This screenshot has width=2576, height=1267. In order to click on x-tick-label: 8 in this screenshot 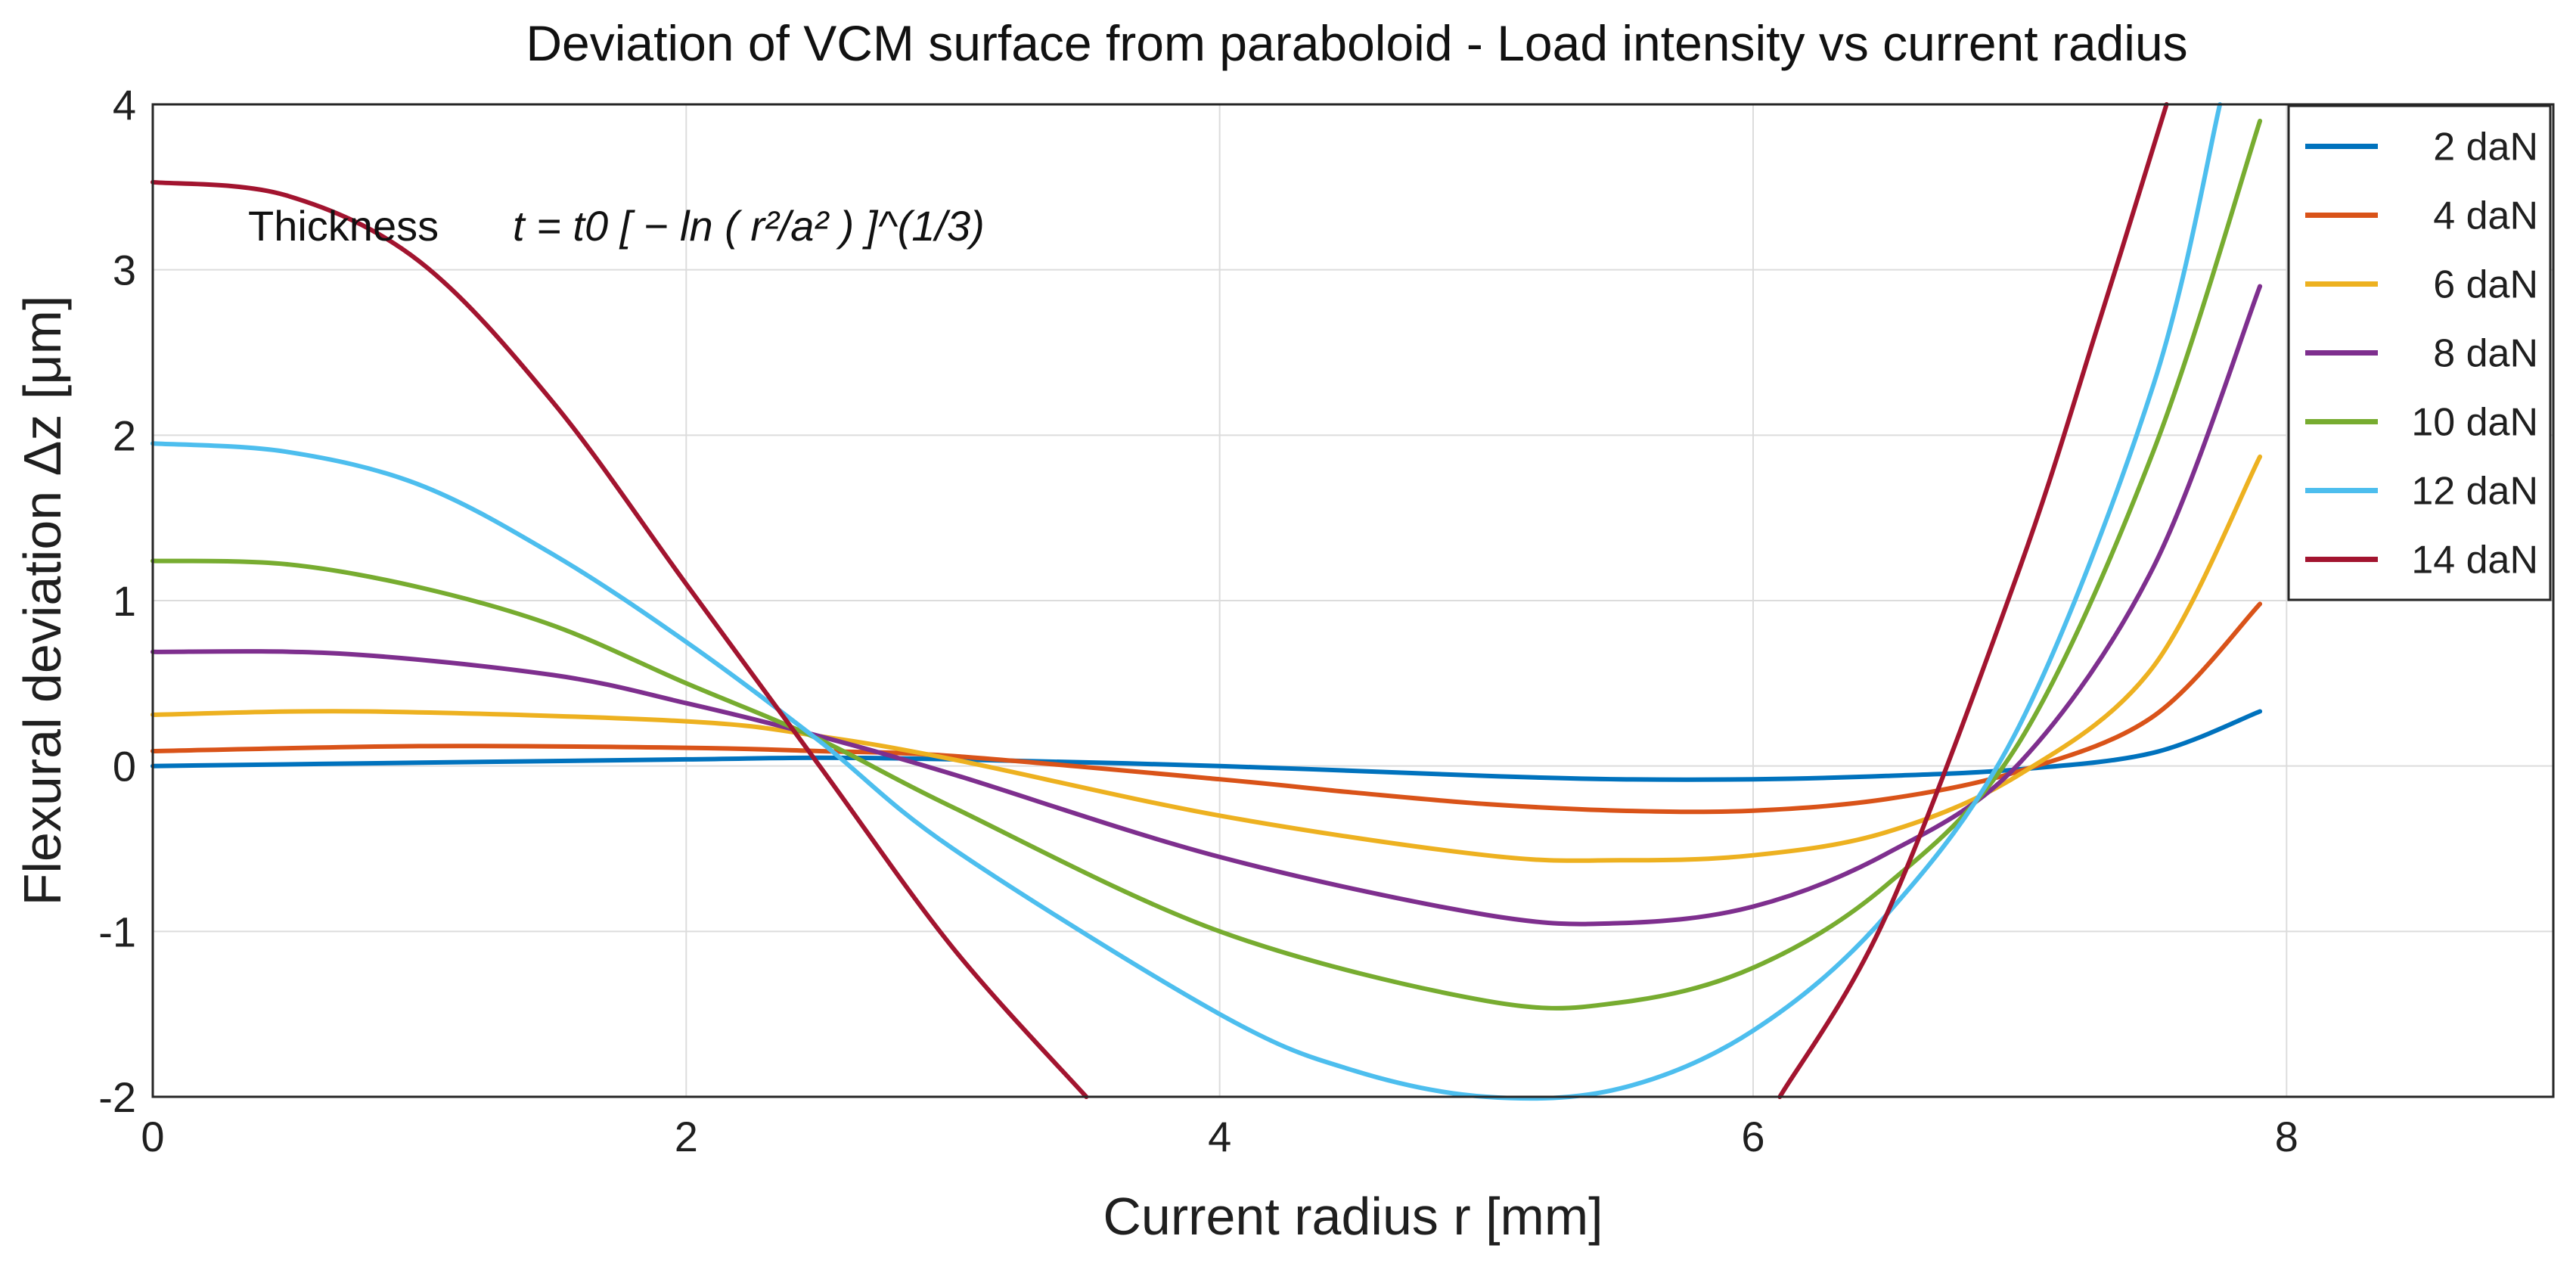, I will do `click(2286, 1136)`.